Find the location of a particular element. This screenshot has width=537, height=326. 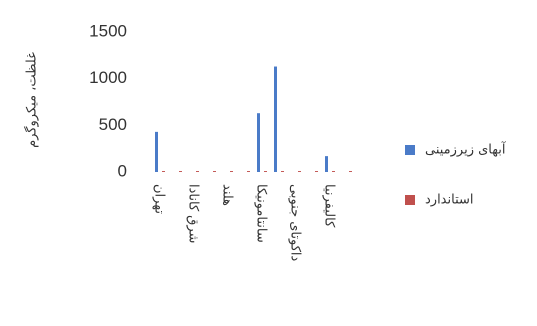

y-tick-label: 1500 is located at coordinates (108, 30).